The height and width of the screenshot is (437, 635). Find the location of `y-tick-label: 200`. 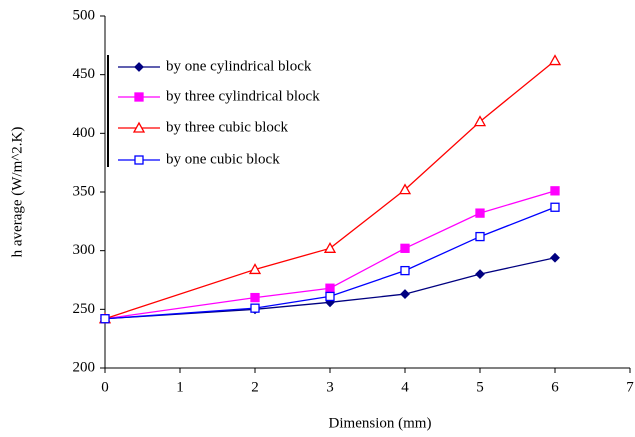

y-tick-label: 200 is located at coordinates (84, 367).